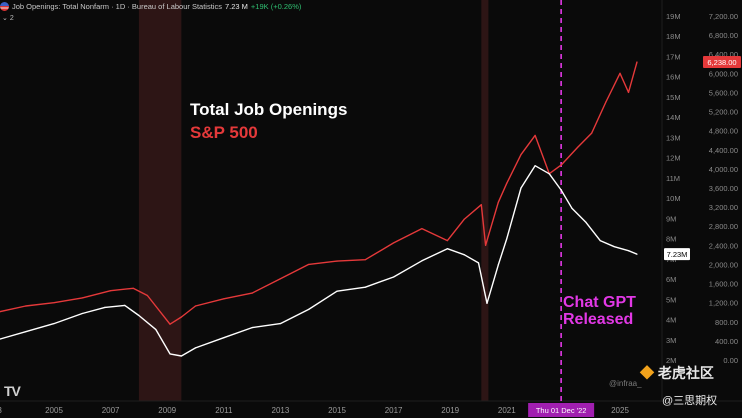  I want to click on x-axis-tick: 2017, so click(394, 410).